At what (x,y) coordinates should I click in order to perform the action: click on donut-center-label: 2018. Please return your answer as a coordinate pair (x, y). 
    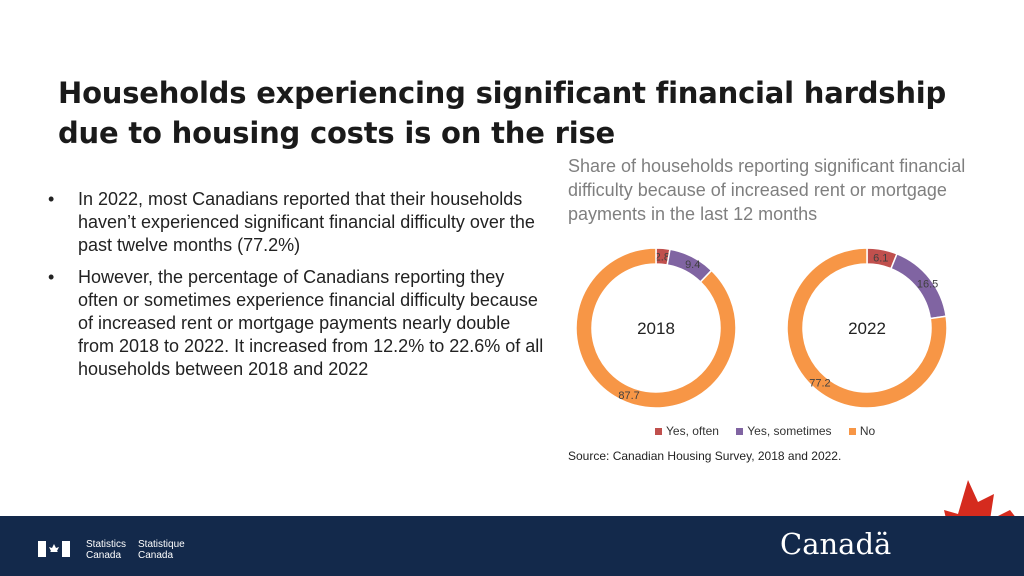
    Looking at the image, I should click on (656, 328).